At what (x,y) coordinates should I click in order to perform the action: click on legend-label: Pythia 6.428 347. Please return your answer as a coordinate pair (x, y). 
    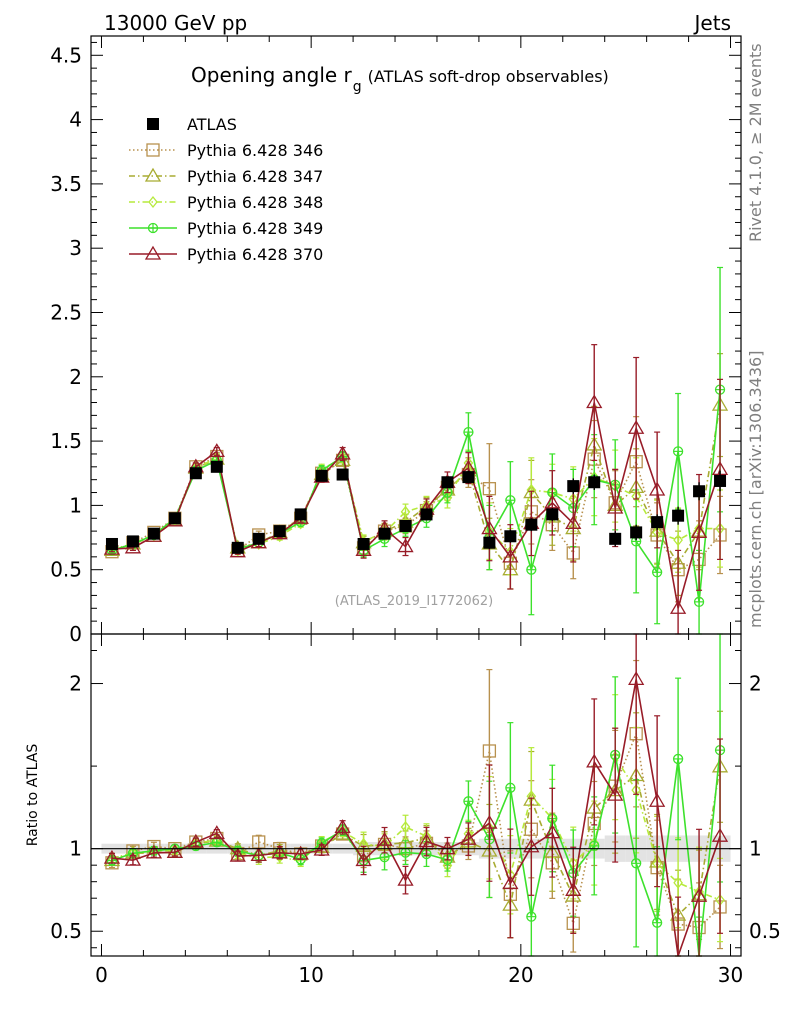
    Looking at the image, I should click on (255, 176).